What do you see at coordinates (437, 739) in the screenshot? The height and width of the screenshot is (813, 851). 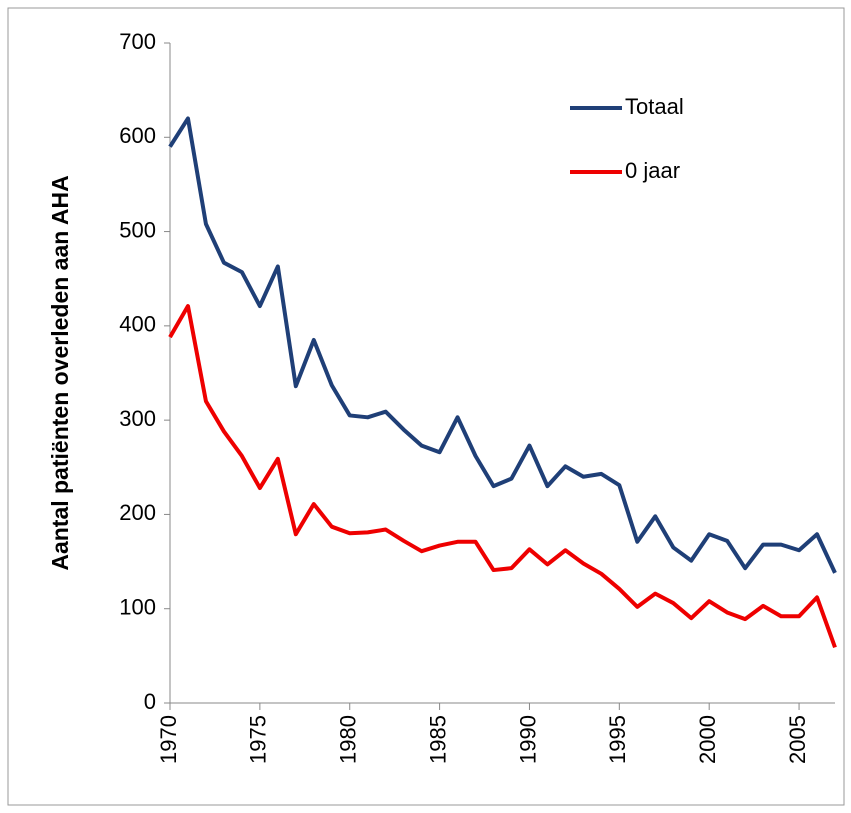 I see `x-tick-label: 1985` at bounding box center [437, 739].